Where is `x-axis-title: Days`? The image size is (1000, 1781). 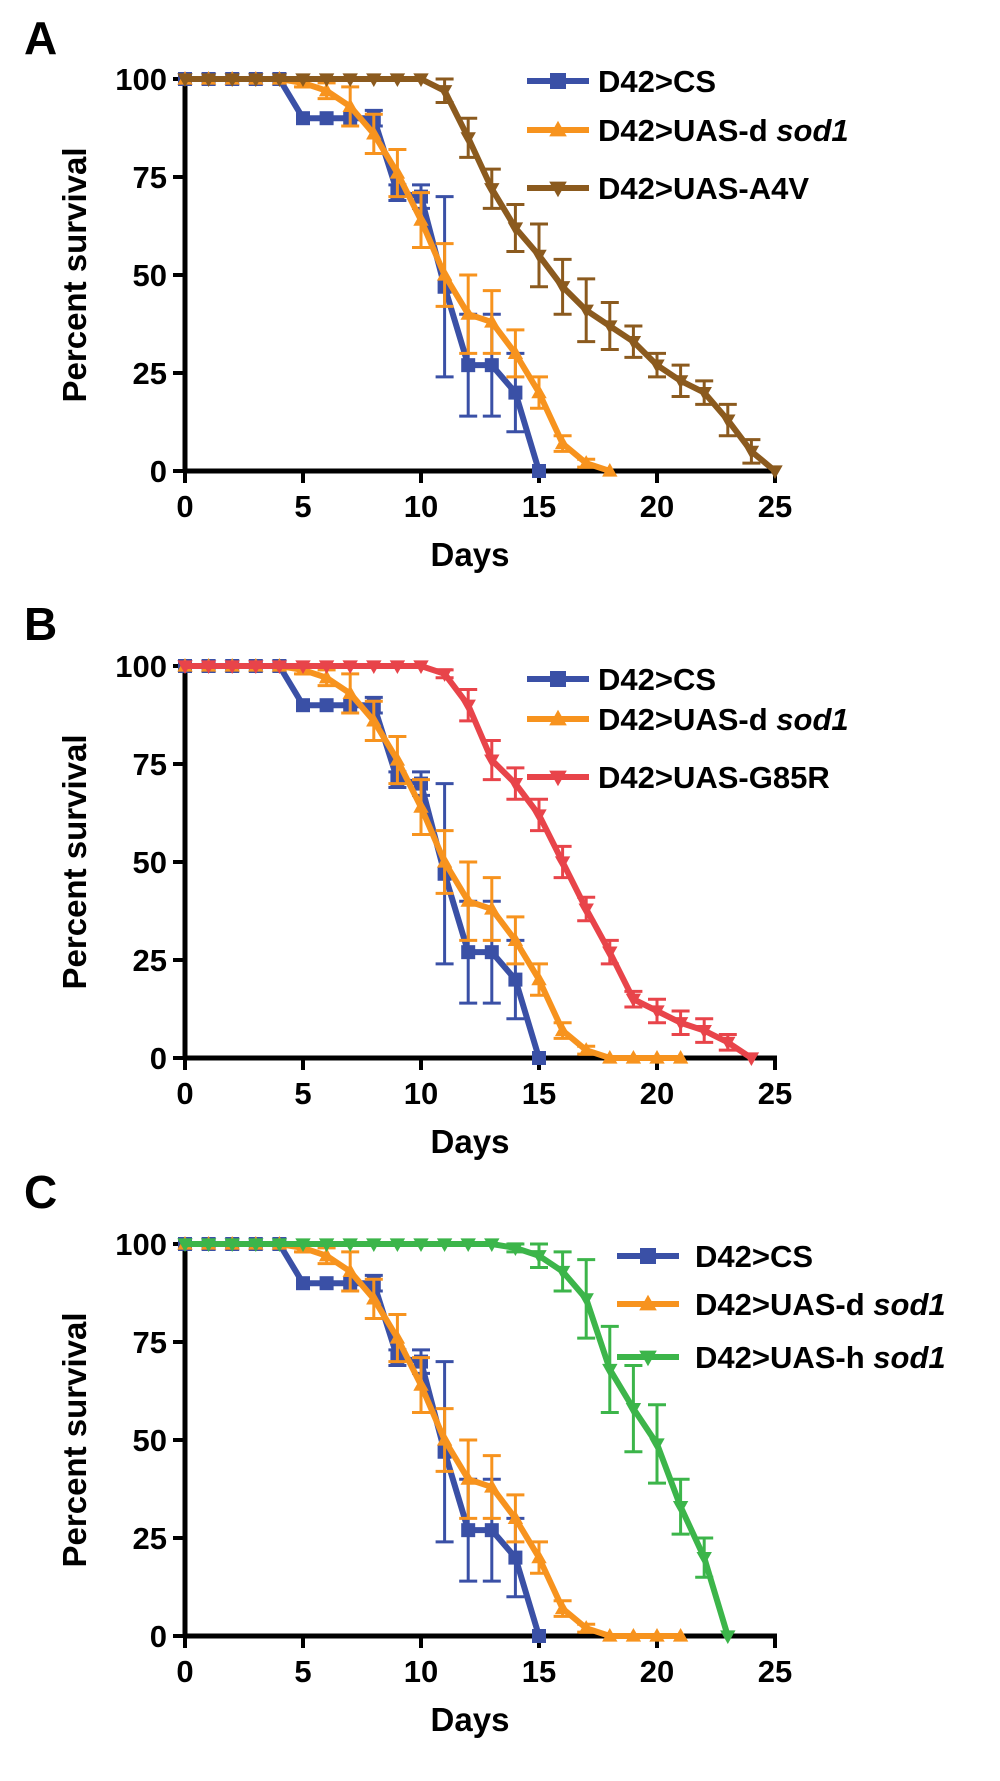 x-axis-title: Days is located at coordinates (470, 1719).